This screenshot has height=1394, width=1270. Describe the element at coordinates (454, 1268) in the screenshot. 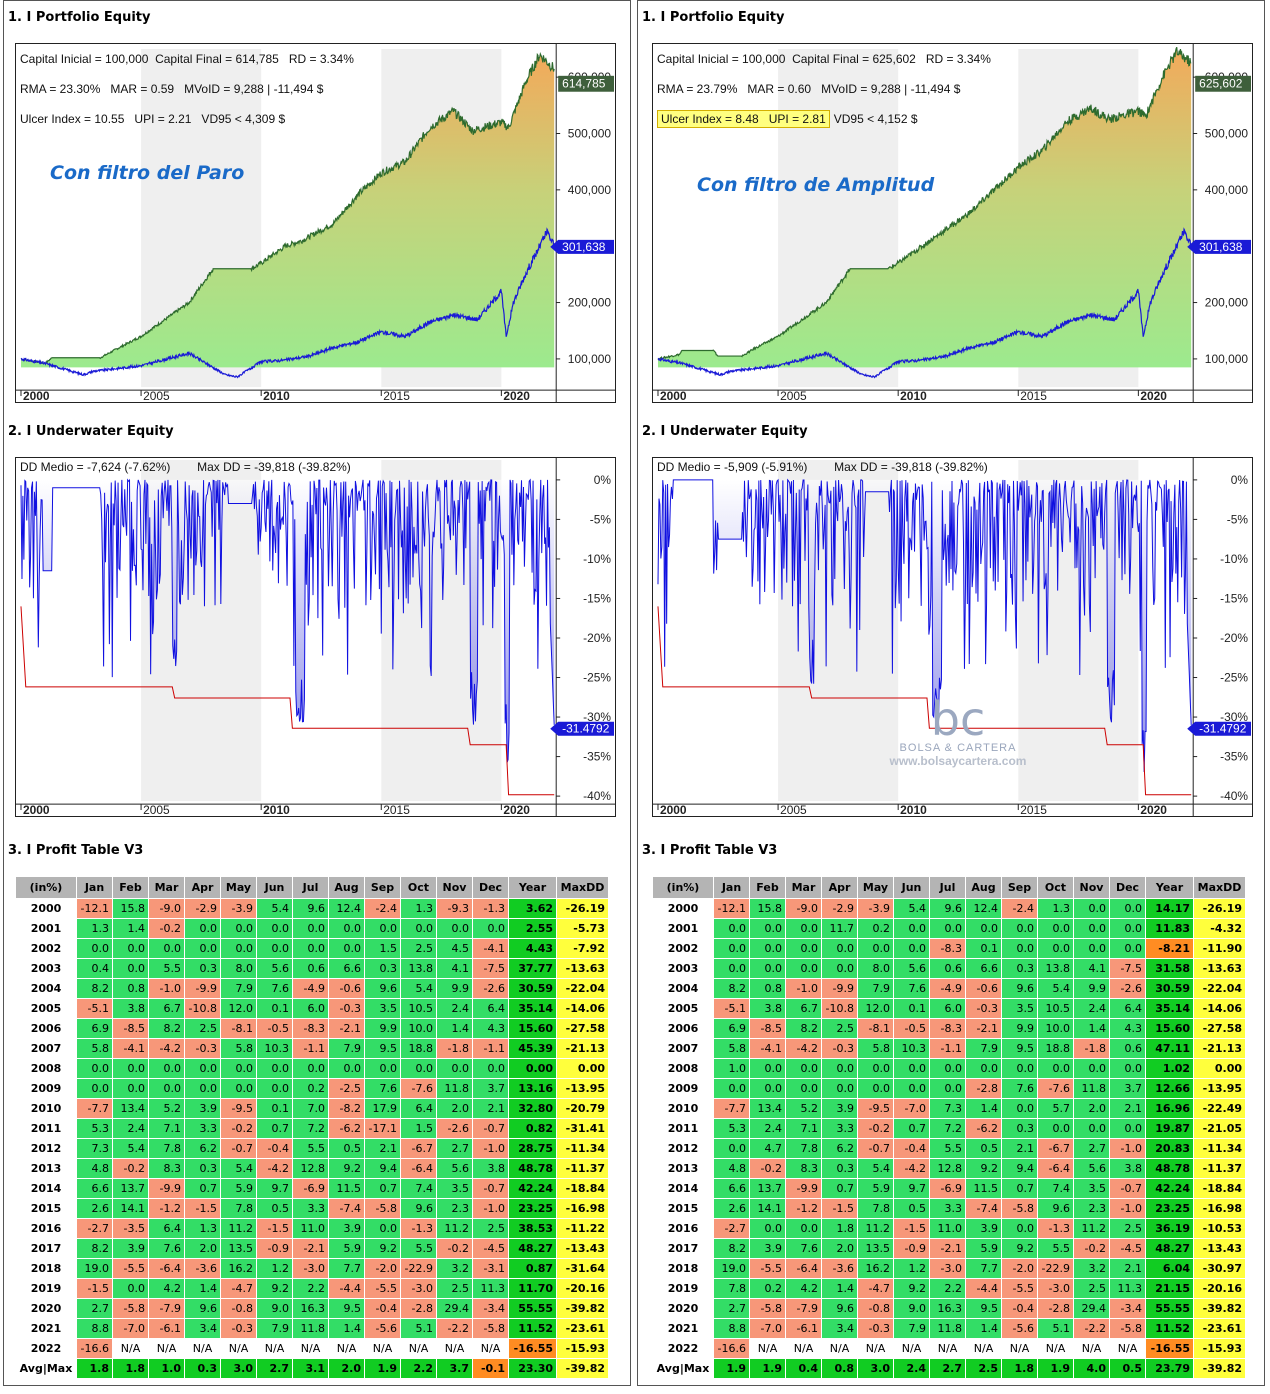

I see `month-return-cell: 3.2` at that location.